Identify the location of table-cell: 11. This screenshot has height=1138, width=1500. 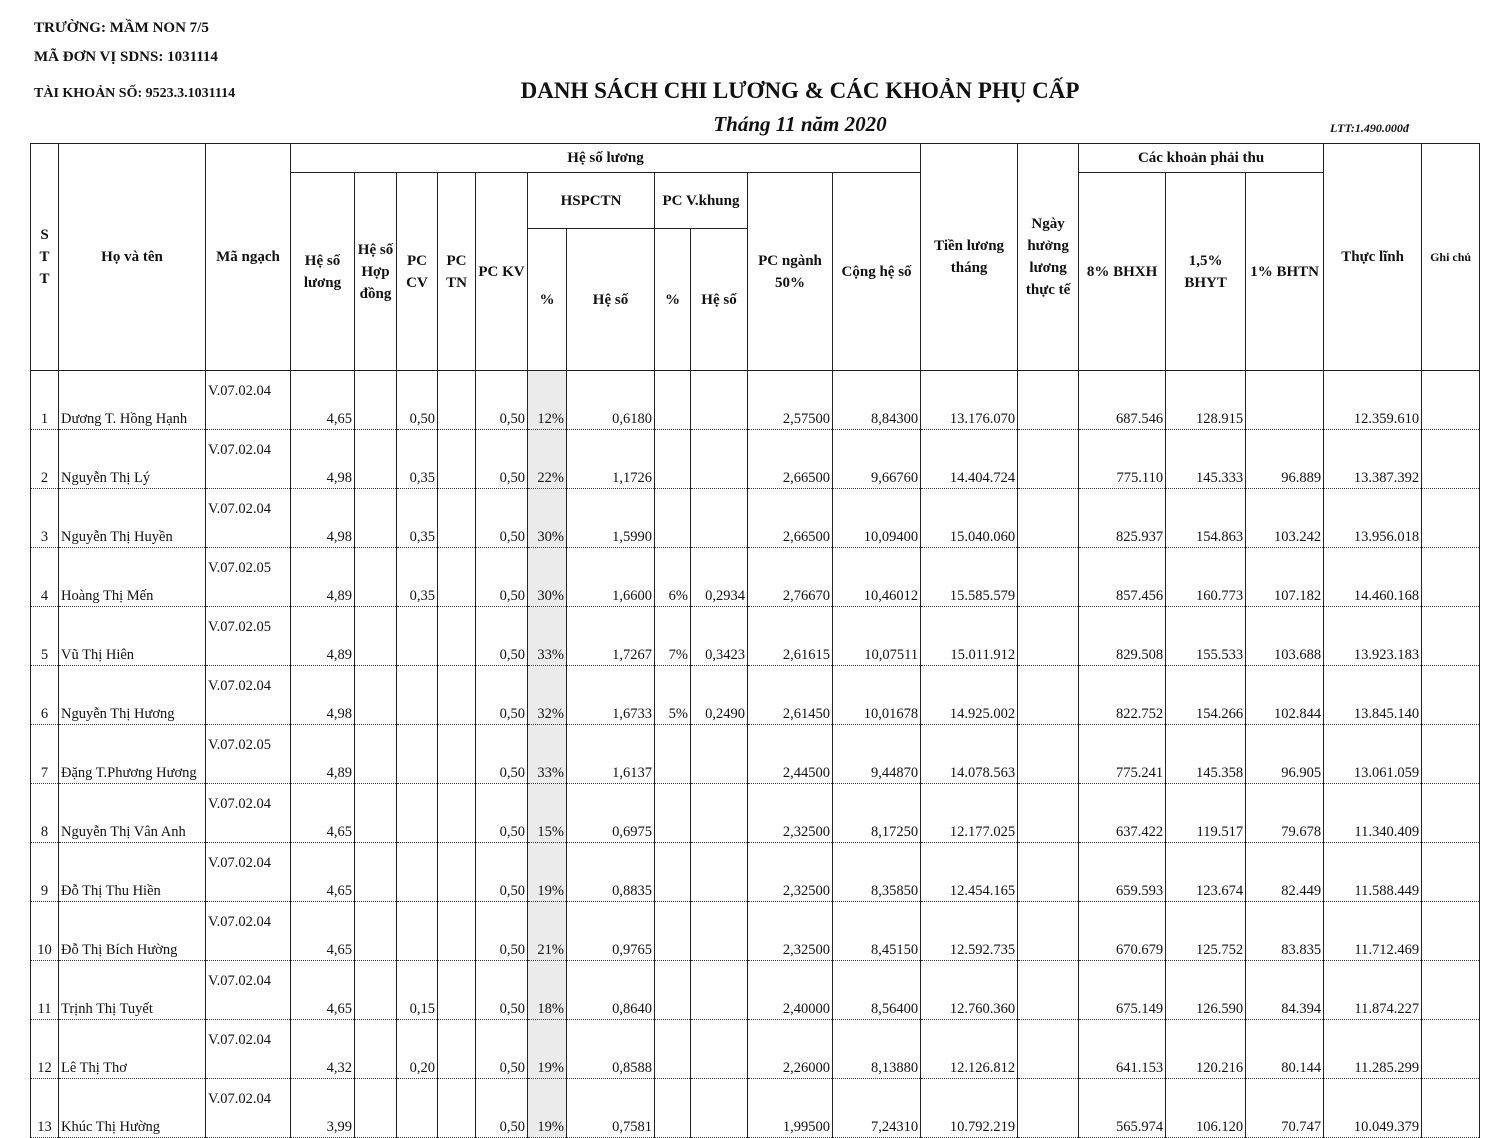
(44, 990).